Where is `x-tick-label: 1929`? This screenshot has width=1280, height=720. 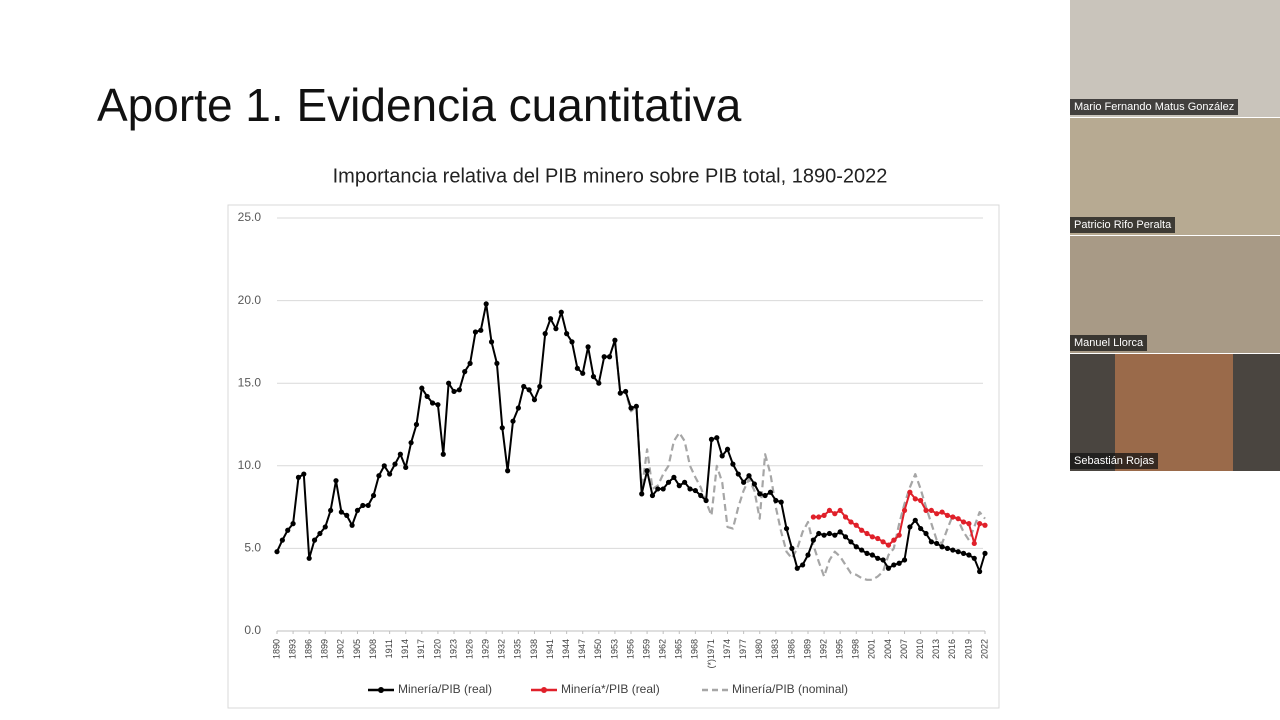
x-tick-label: 1929 is located at coordinates (486, 649).